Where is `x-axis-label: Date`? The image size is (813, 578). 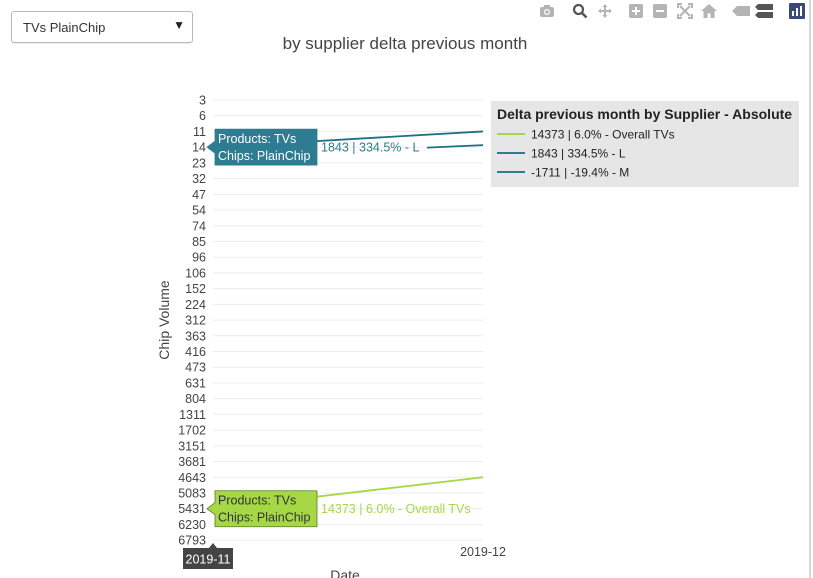 x-axis-label: Date is located at coordinates (345, 572).